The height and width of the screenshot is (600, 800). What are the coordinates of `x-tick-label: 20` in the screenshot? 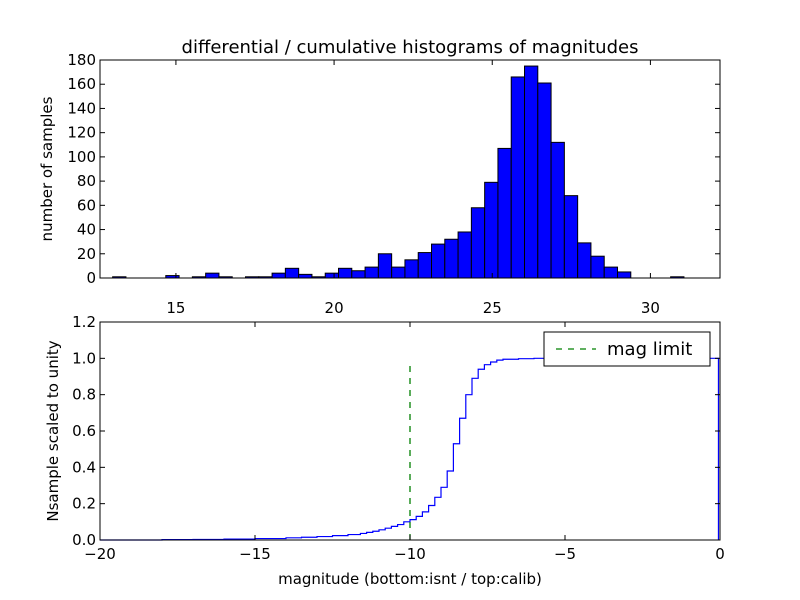 It's located at (334, 308).